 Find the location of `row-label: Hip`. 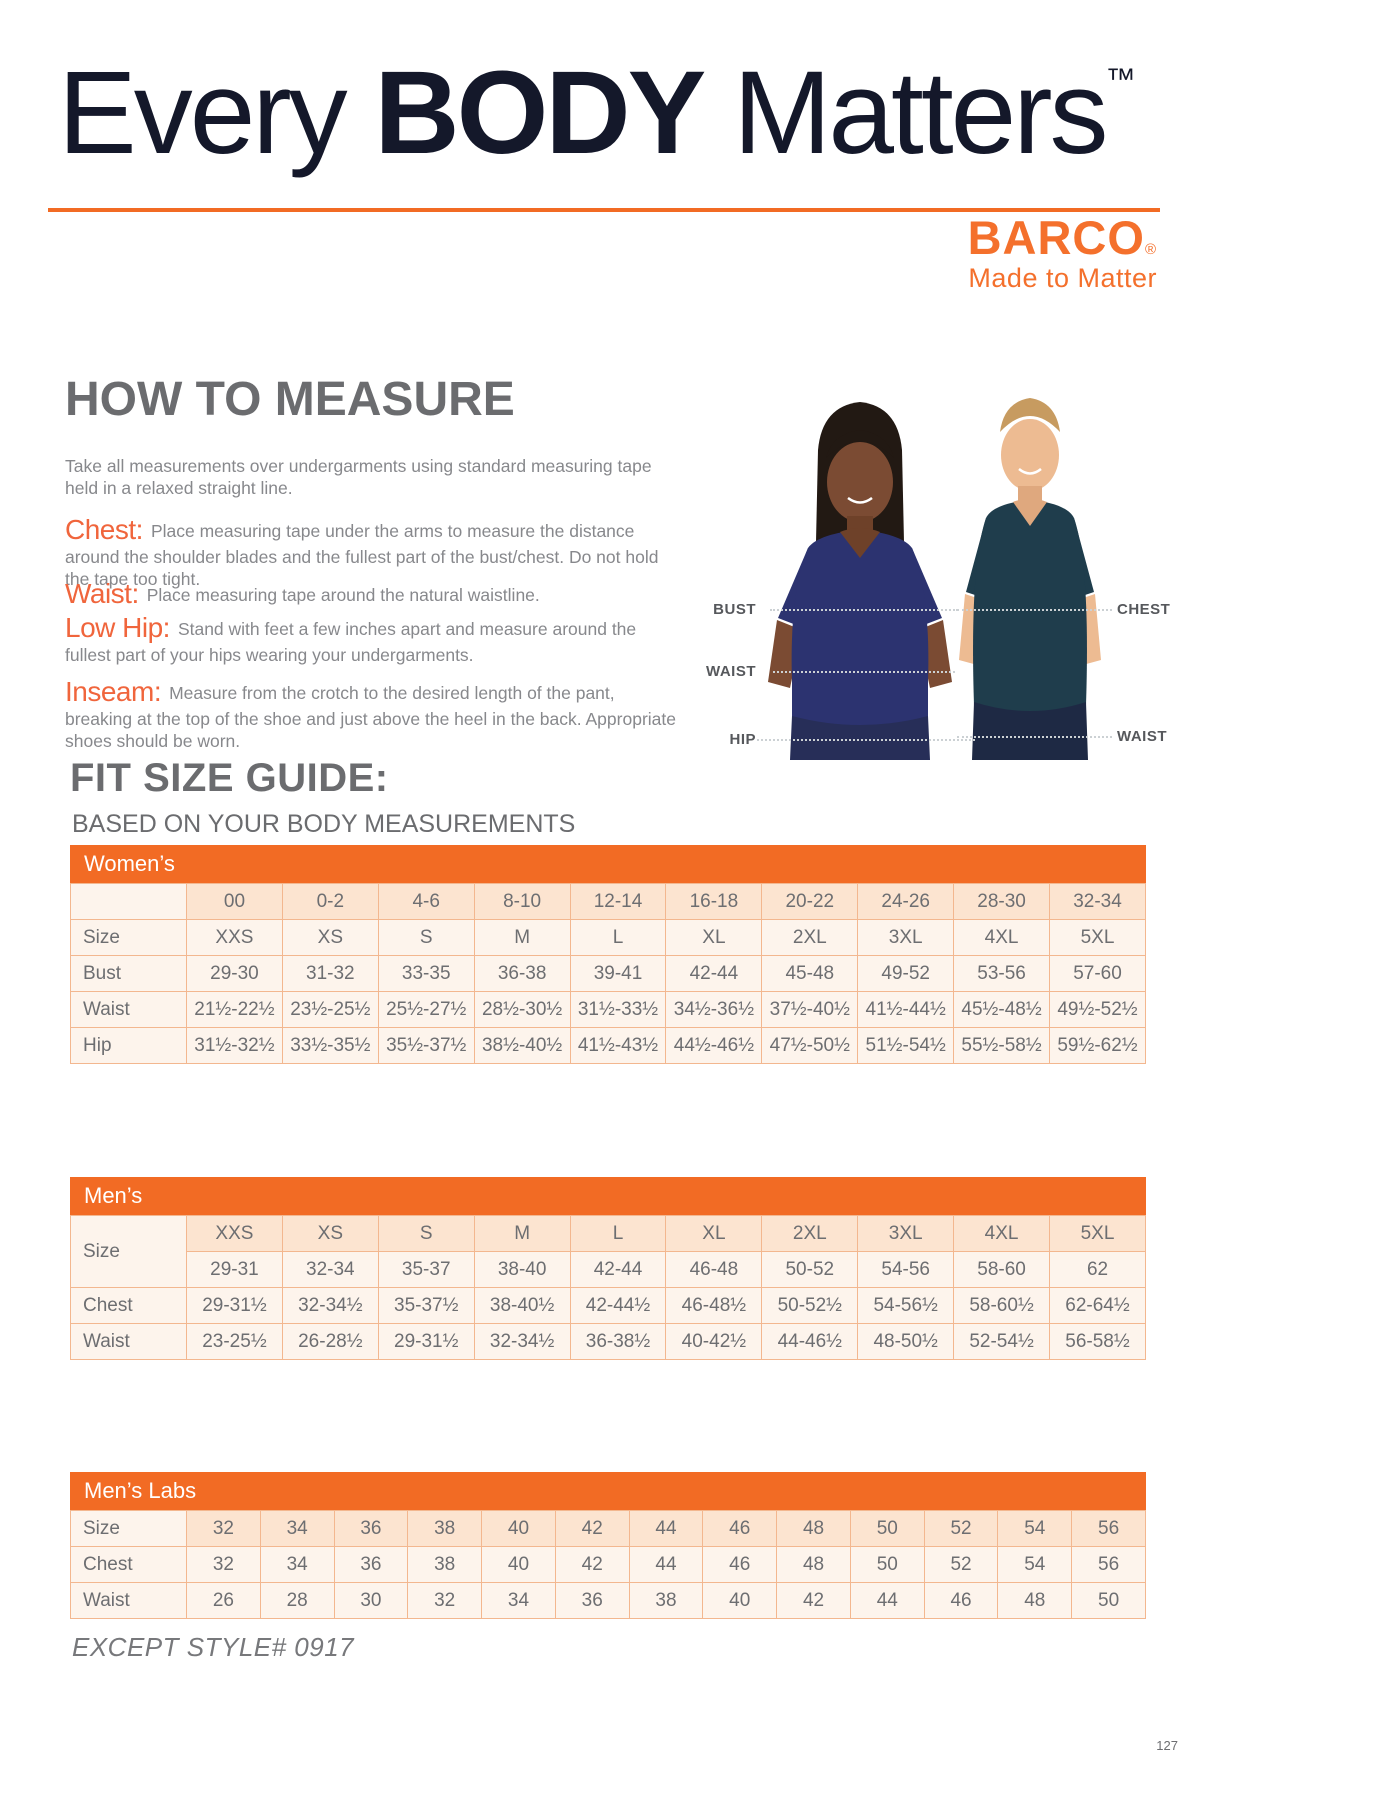

row-label: Hip is located at coordinates (128, 1045).